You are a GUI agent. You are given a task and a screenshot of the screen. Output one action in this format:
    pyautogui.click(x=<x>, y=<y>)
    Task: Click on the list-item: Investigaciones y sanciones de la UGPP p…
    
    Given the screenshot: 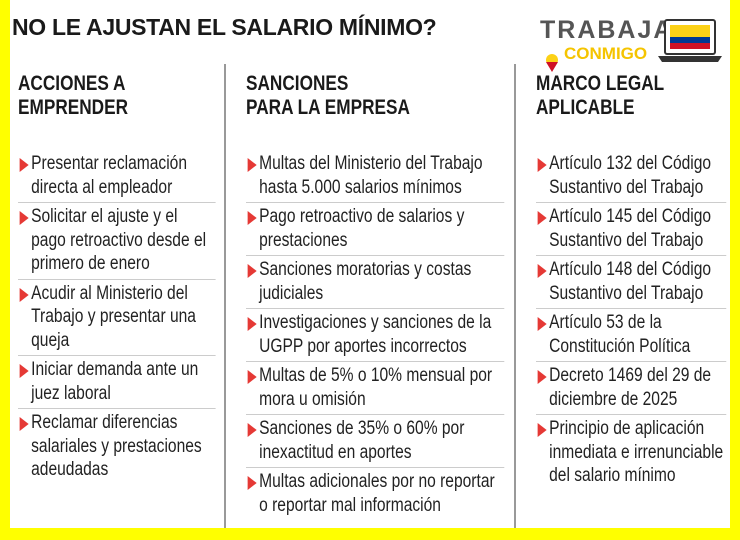 What is the action you would take?
    pyautogui.click(x=375, y=335)
    